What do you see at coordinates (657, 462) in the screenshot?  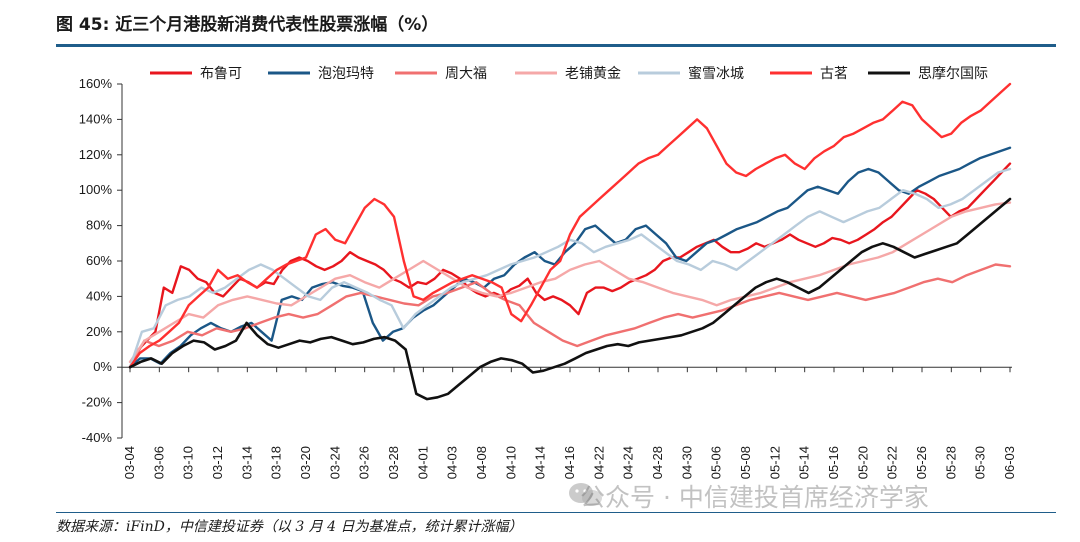 I see `x-tick-label: 04-28` at bounding box center [657, 462].